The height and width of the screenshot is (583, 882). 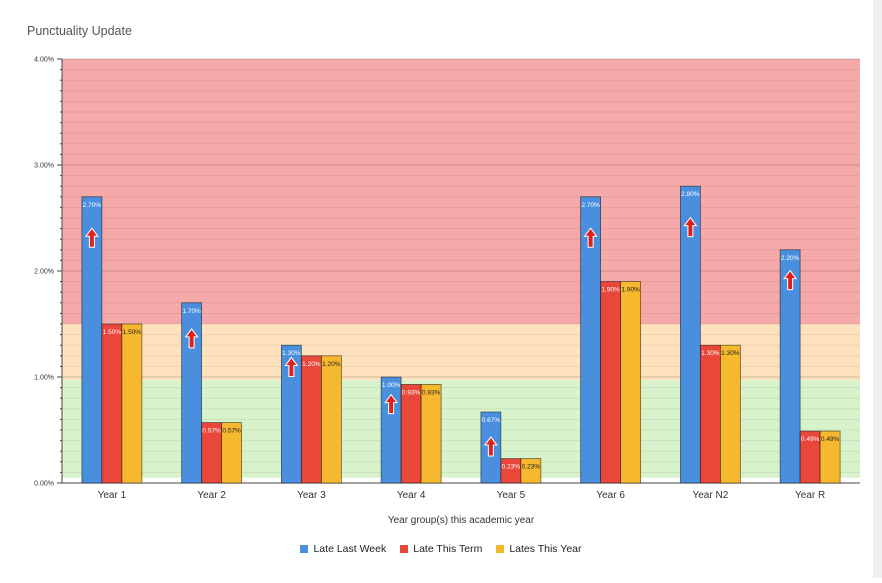 I want to click on x-tick-label: Year R, so click(x=810, y=495).